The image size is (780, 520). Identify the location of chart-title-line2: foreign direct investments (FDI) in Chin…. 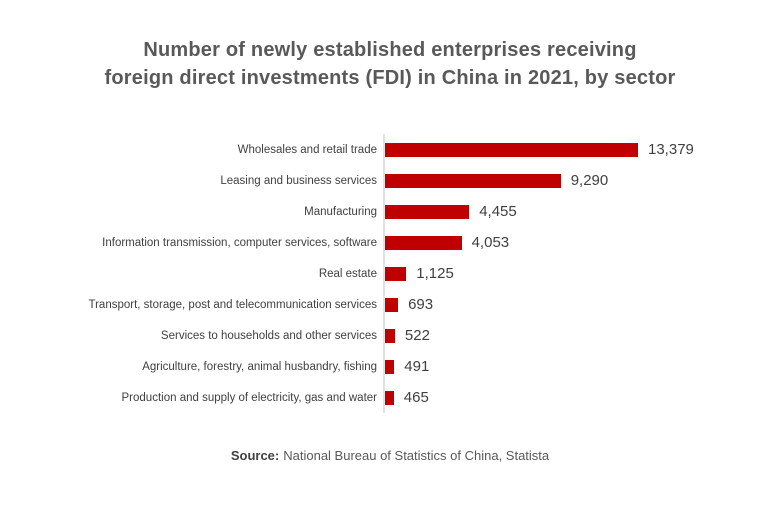
(390, 78).